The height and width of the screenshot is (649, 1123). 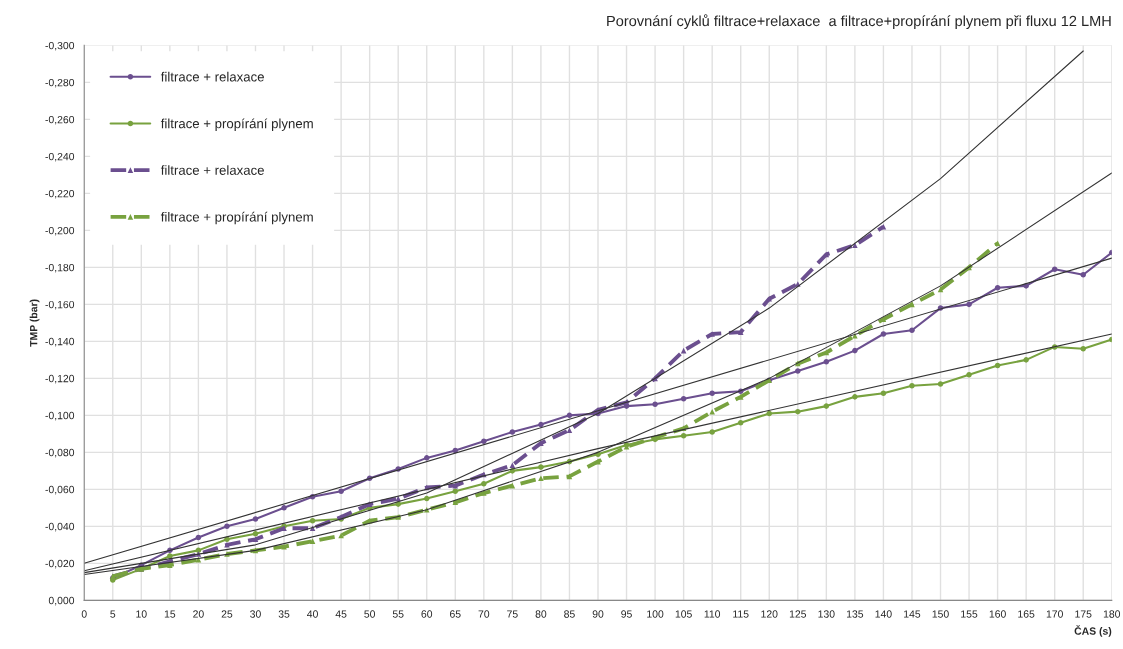 I want to click on x-tick-label: 90, so click(x=598, y=614).